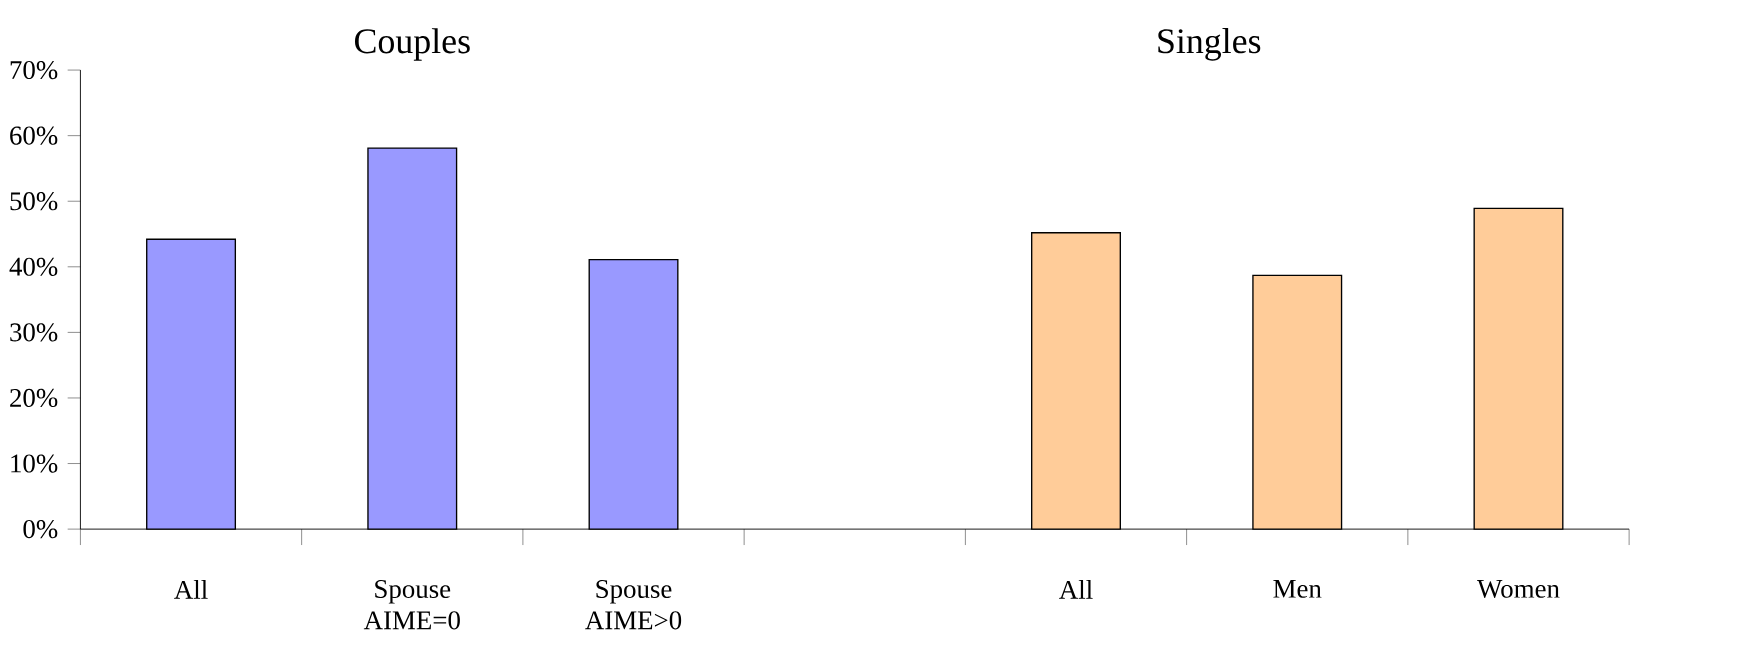 This screenshot has width=1748, height=650. Describe the element at coordinates (34, 332) in the screenshot. I see `y-tick-label: 30%` at that location.